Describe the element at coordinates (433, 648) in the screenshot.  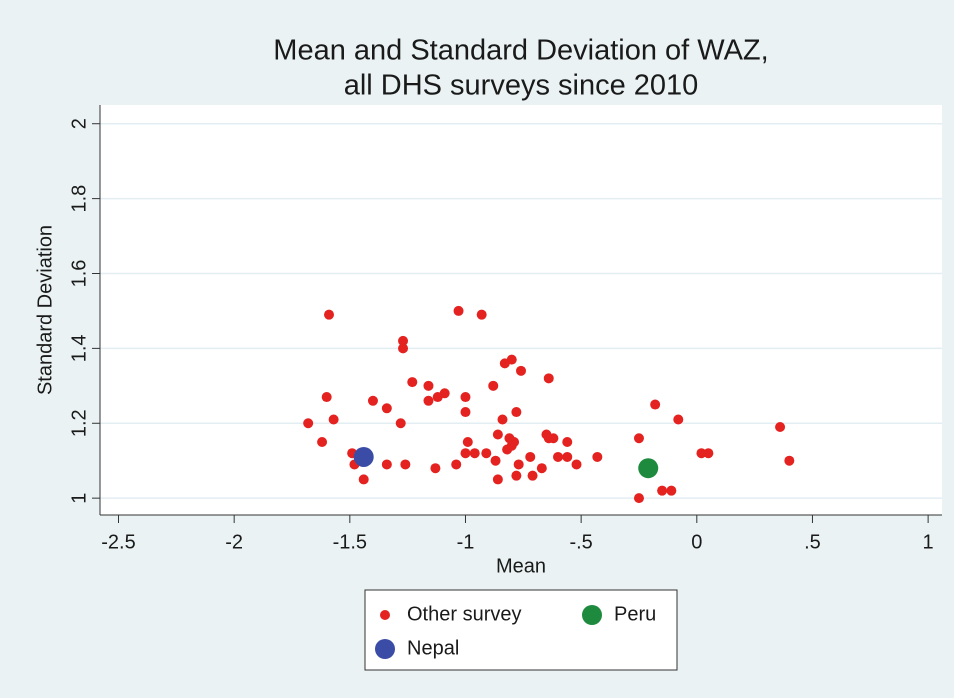
I see `legend-label: Nepal` at that location.